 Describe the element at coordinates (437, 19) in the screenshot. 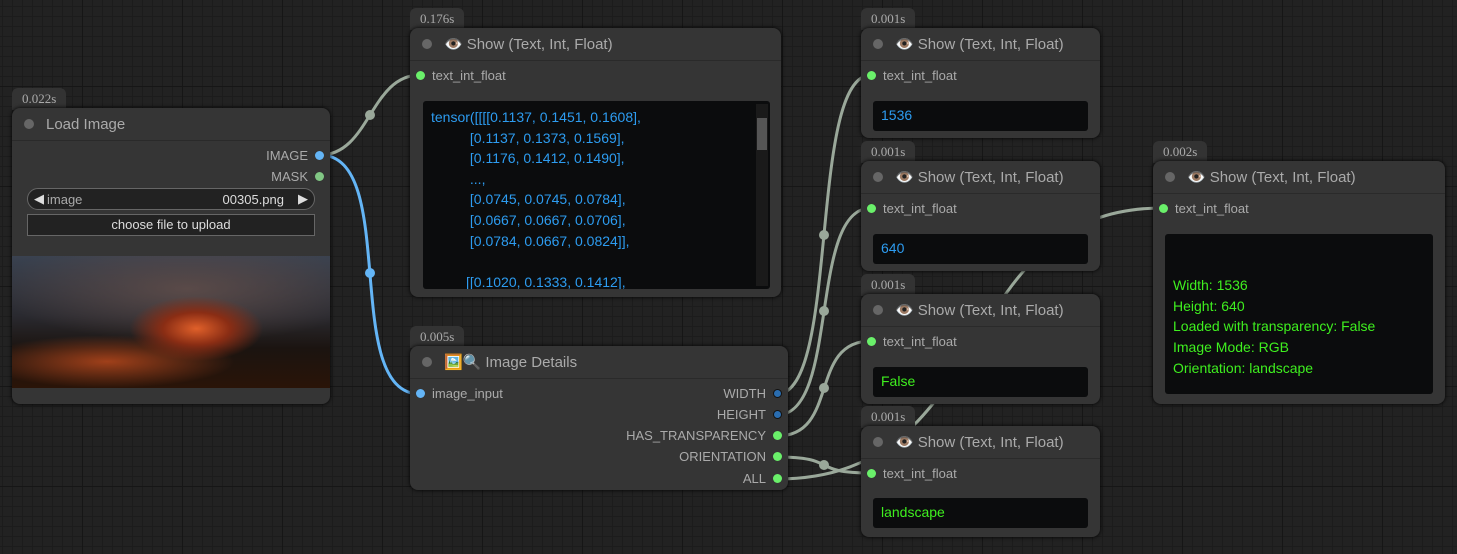

I see `execution-time-badge: 0.176s` at that location.